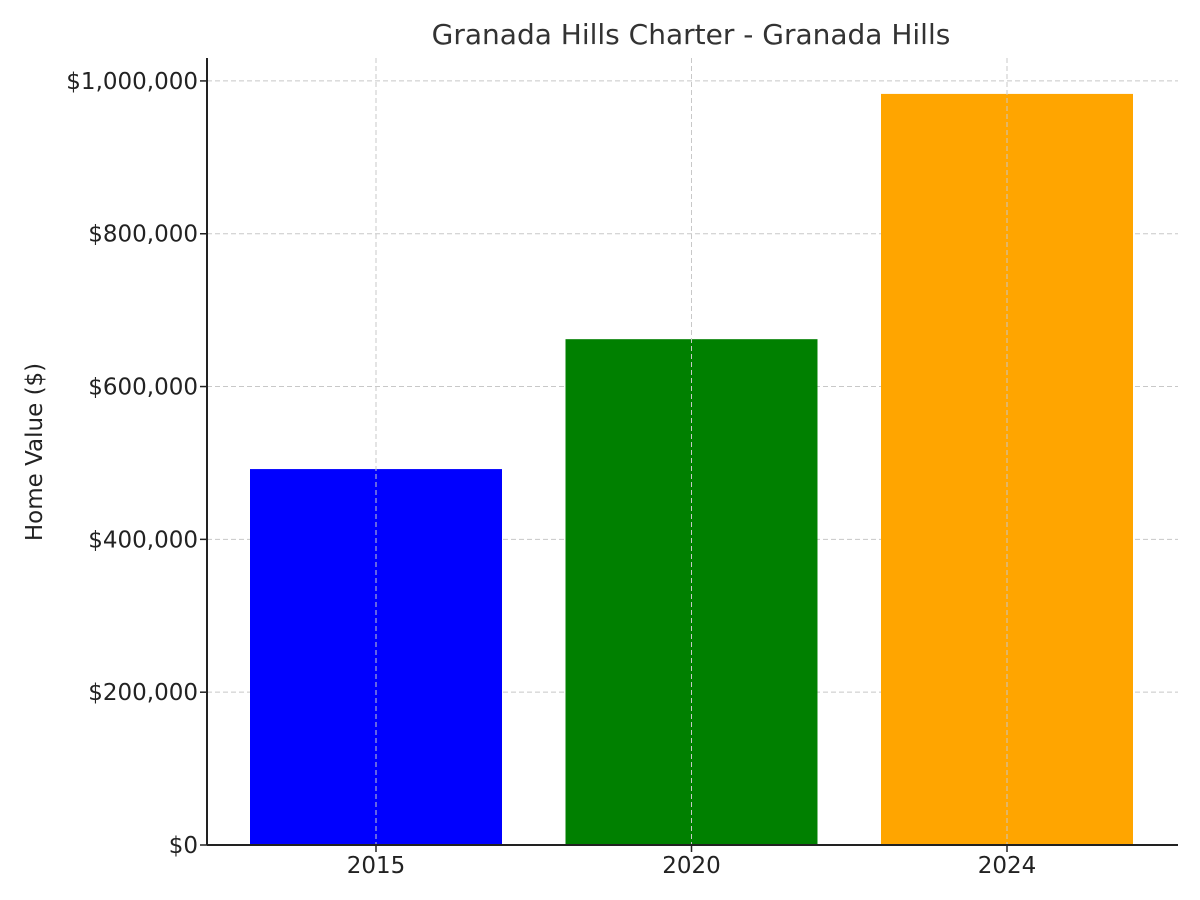  I want to click on y-tick-label: $400,000, so click(143, 540).